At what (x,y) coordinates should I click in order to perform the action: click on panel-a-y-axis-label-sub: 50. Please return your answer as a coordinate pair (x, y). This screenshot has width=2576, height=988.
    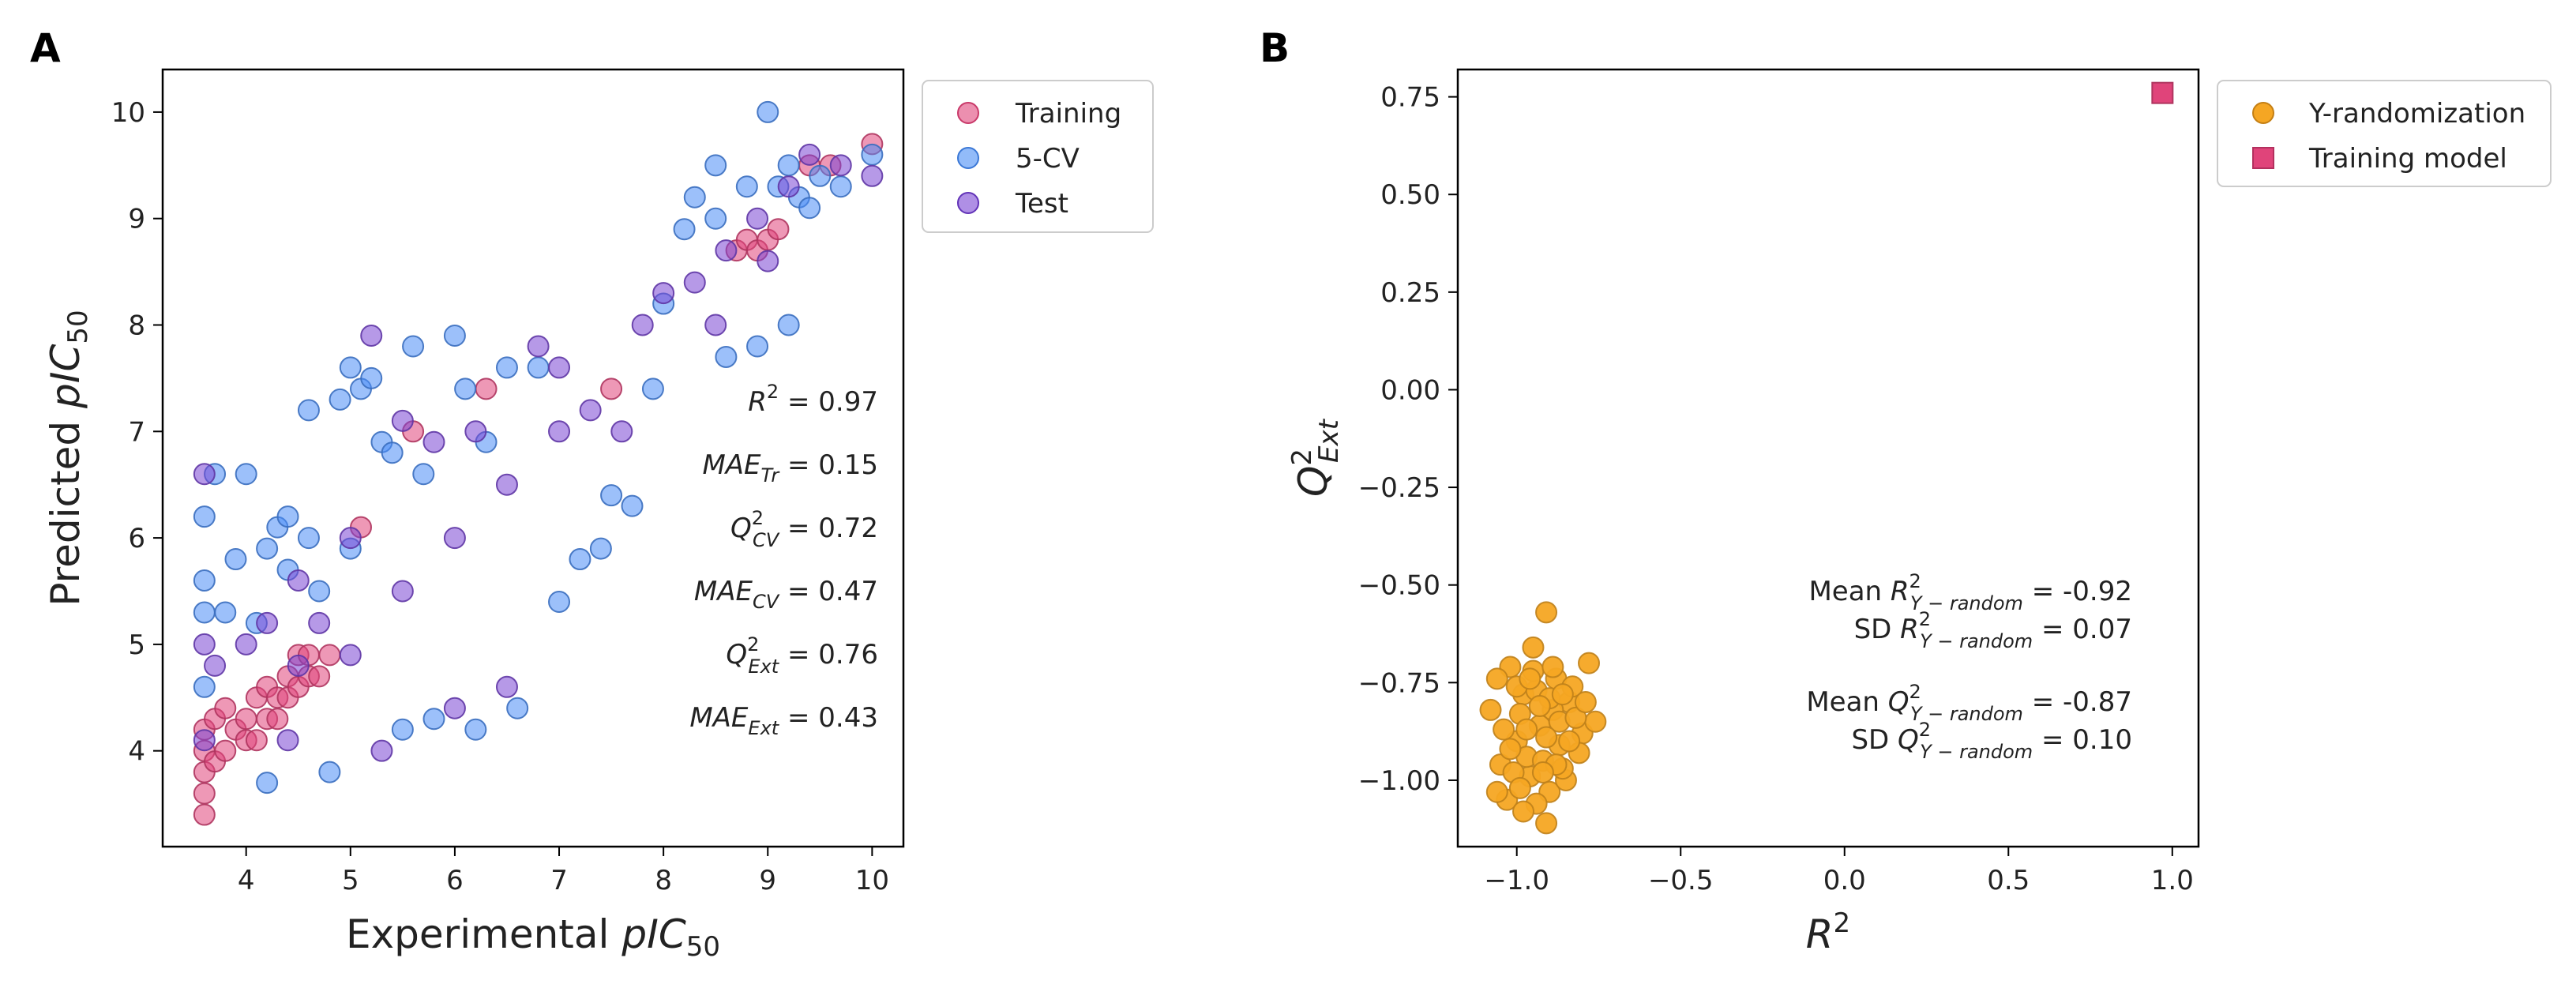
    Looking at the image, I should click on (78, 327).